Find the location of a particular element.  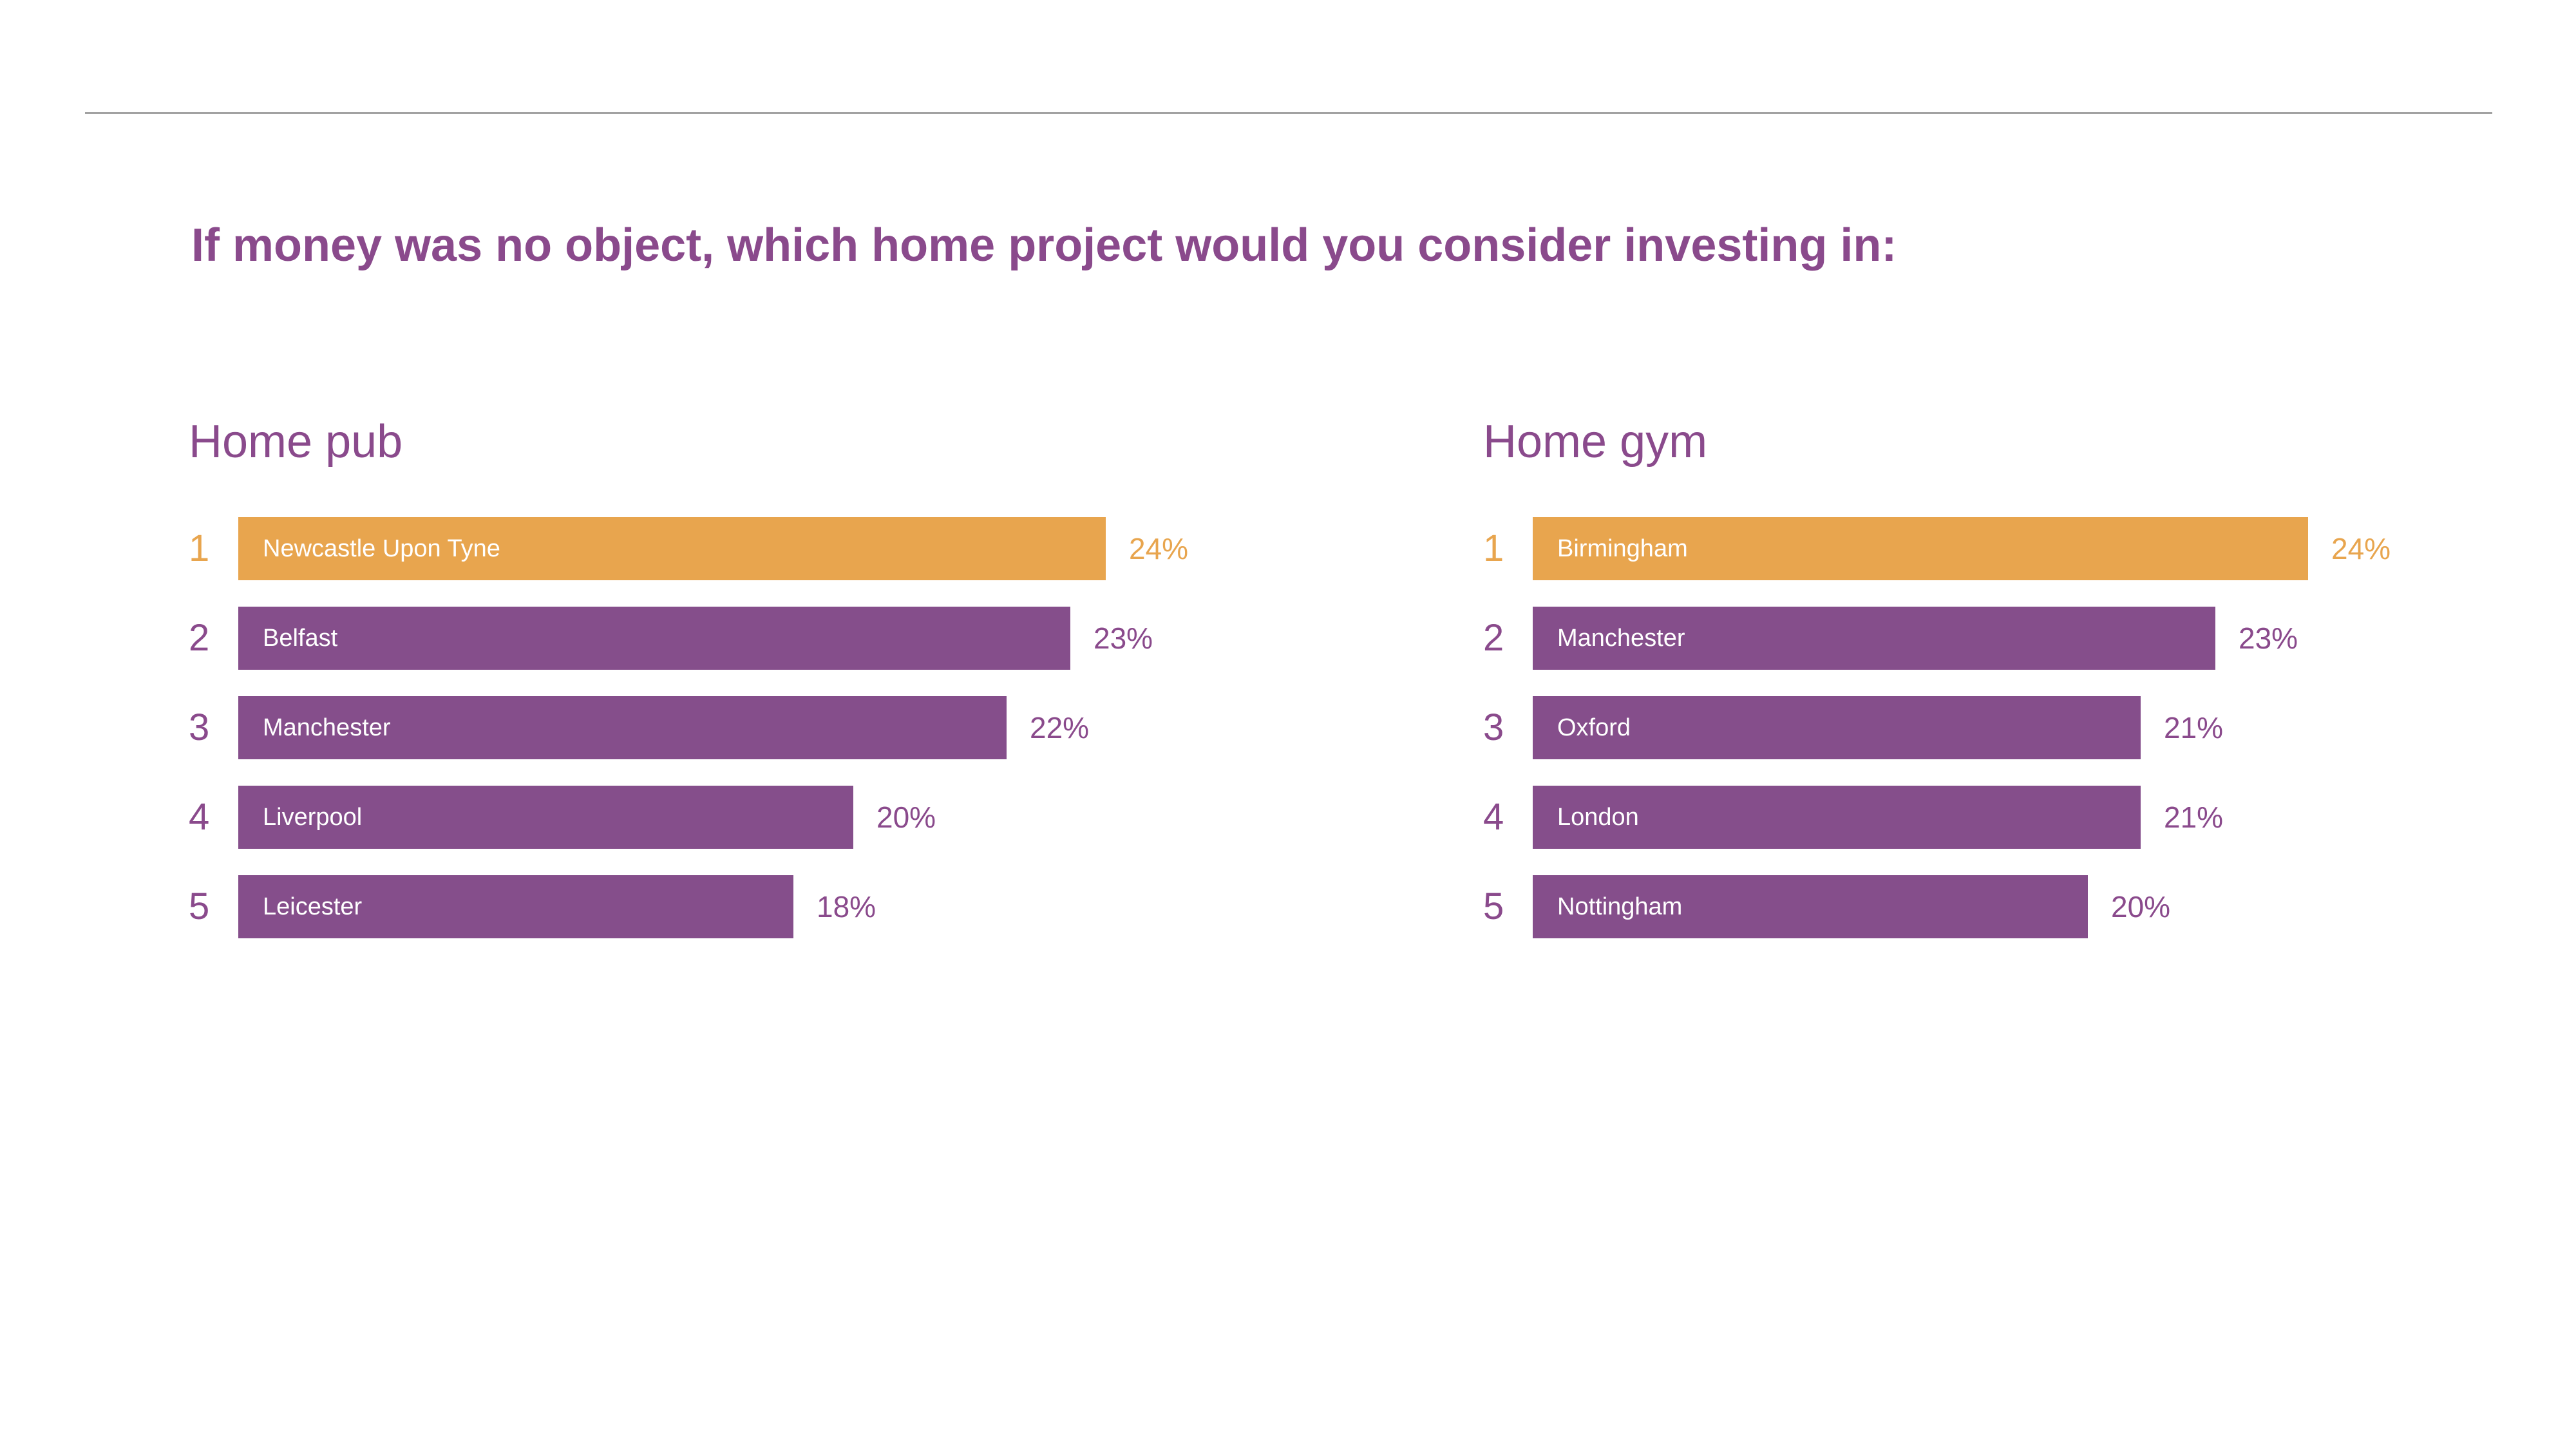

bar: London is located at coordinates (1837, 817).